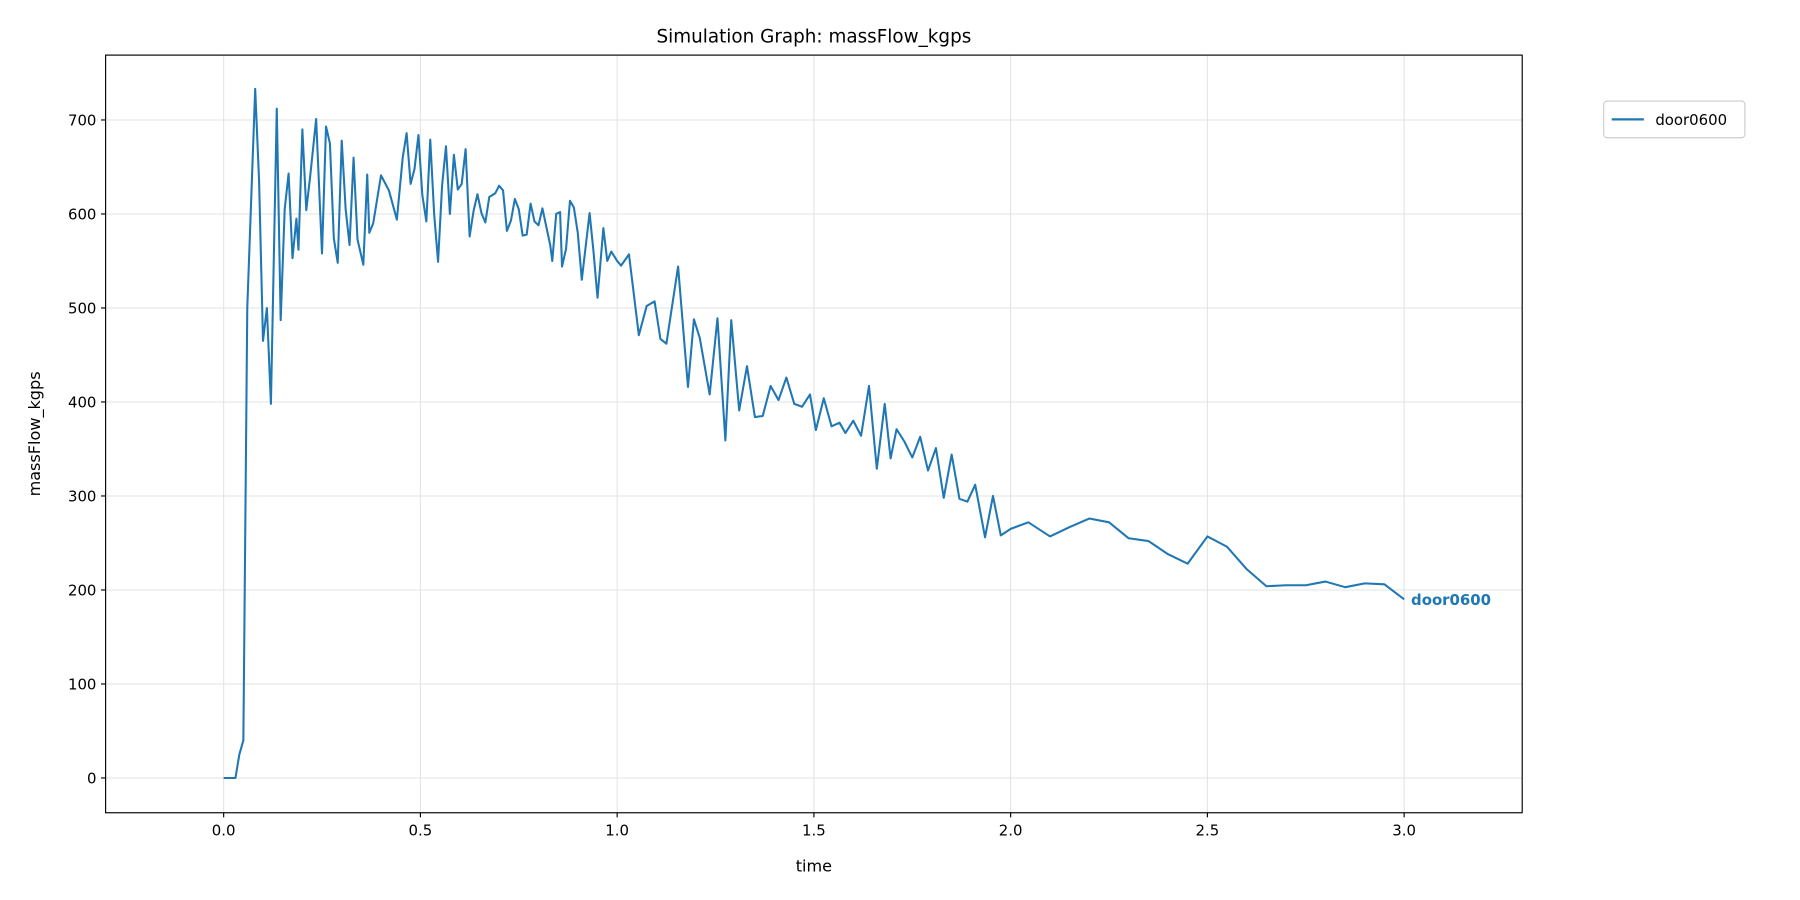  I want to click on y-tick-label: 100, so click(82, 685).